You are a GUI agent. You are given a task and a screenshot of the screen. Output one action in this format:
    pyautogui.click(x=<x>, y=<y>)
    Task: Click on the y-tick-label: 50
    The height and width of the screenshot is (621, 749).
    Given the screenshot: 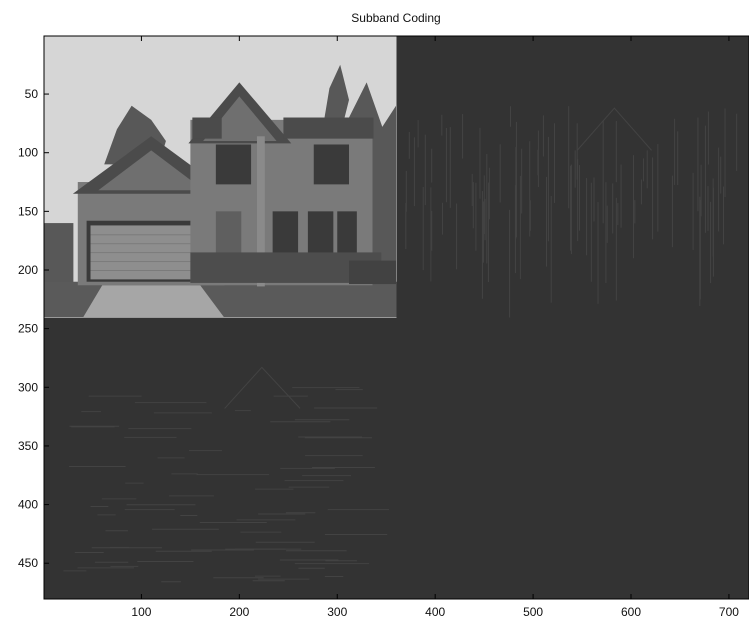 What is the action you would take?
    pyautogui.click(x=32, y=94)
    